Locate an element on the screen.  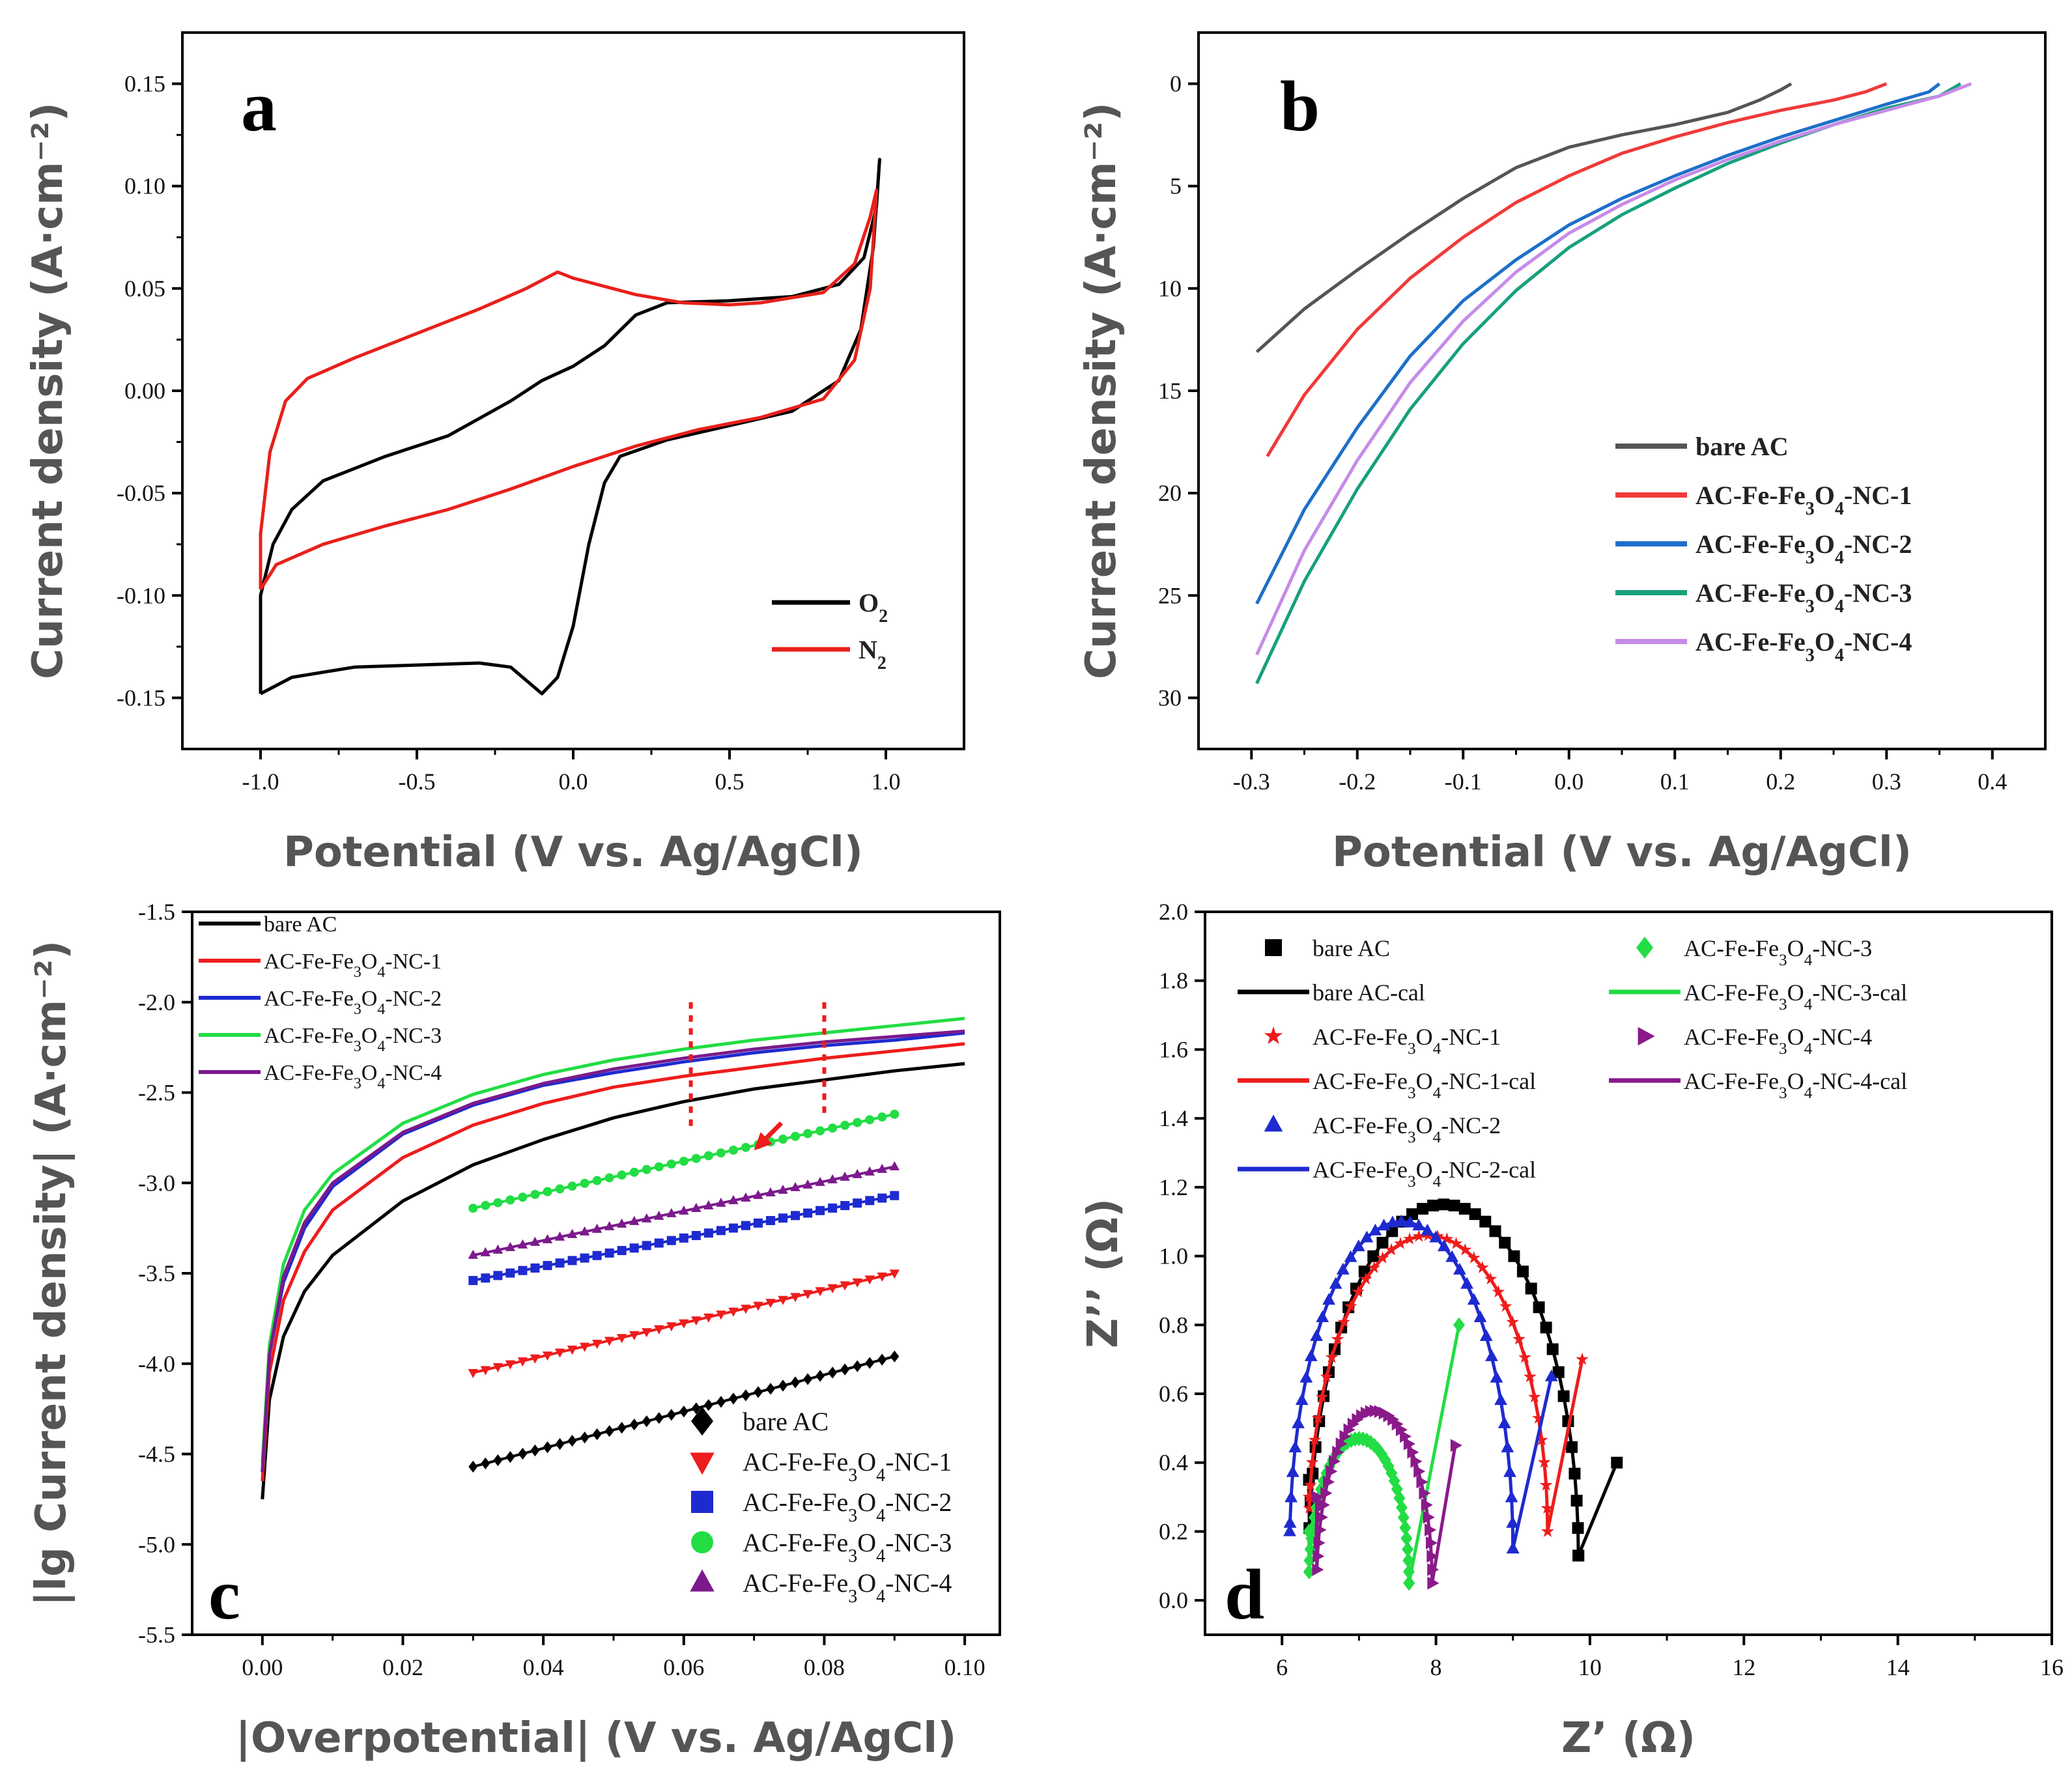
3-xtick-label: 6 is located at coordinates (1282, 1667).